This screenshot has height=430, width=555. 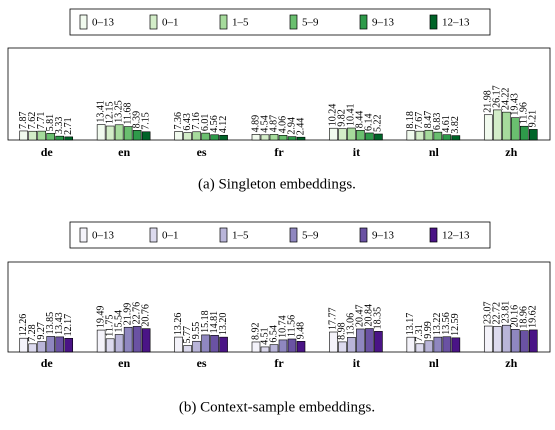 I want to click on value-label: 21.98, so click(x=488, y=101).